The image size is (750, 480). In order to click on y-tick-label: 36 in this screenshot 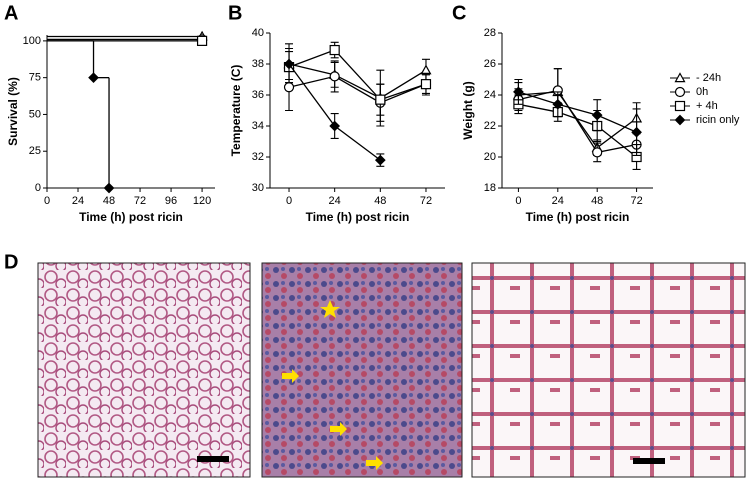, I will do `click(258, 95)`.